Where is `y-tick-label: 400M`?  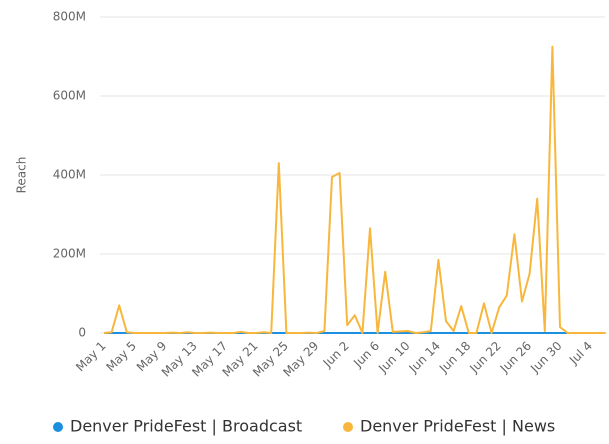
y-tick-label: 400M is located at coordinates (69, 175).